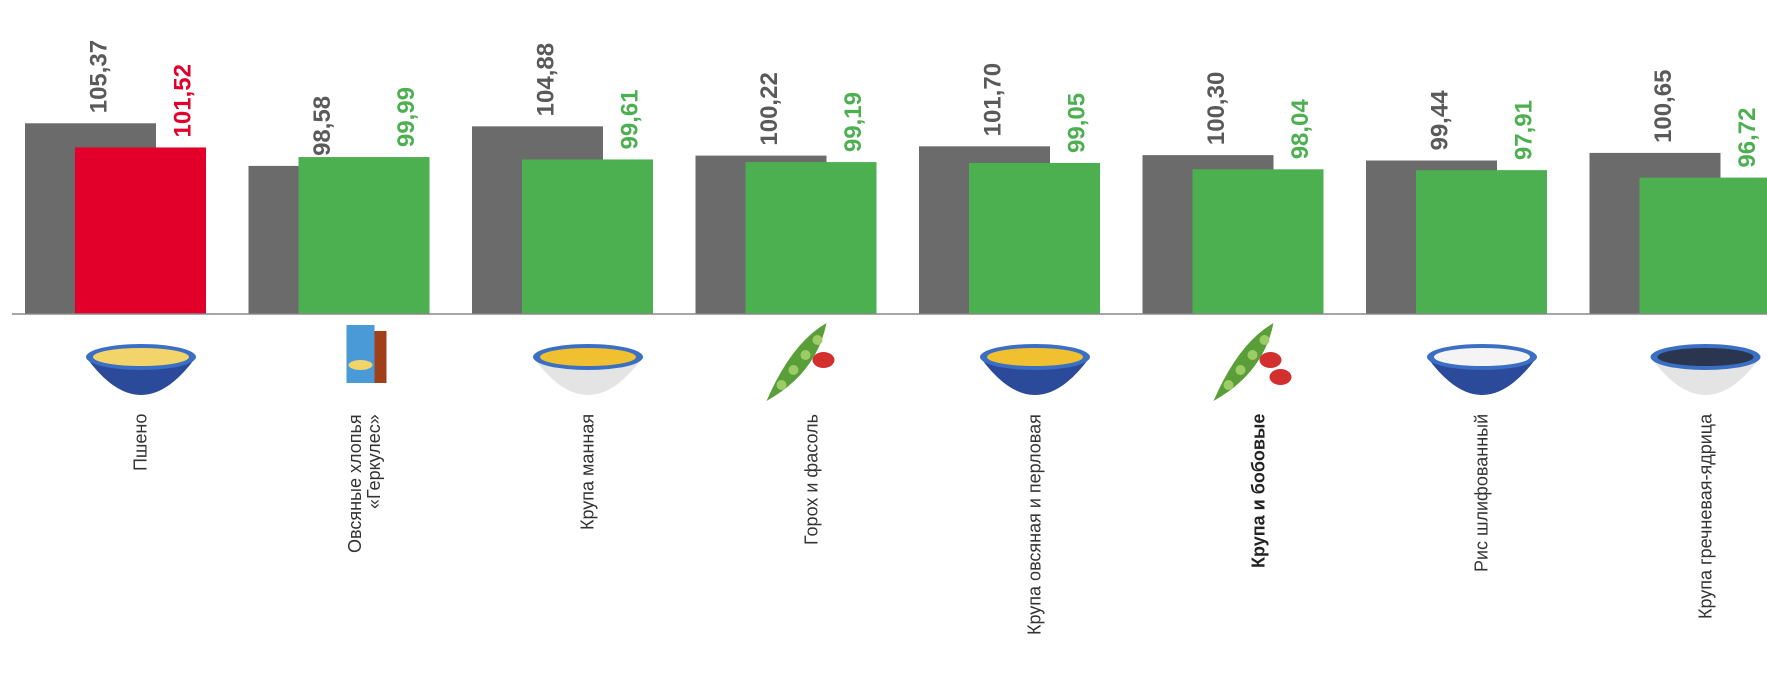 The height and width of the screenshot is (678, 1767). What do you see at coordinates (1300, 129) in the screenshot?
I see `value-label: 98,04` at bounding box center [1300, 129].